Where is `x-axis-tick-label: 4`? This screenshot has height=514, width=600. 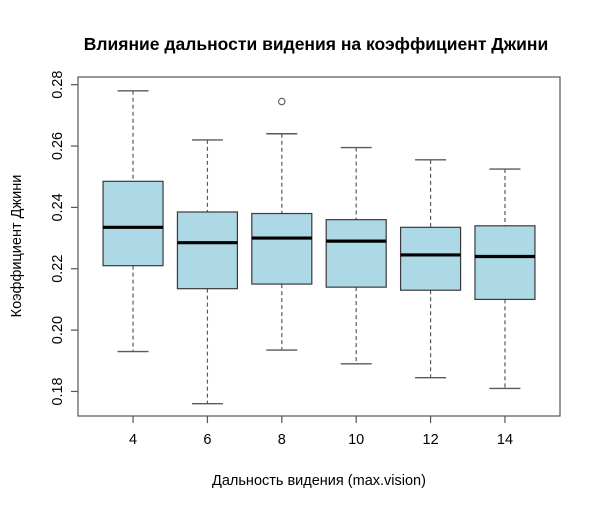
x-axis-tick-label: 4 is located at coordinates (133, 440).